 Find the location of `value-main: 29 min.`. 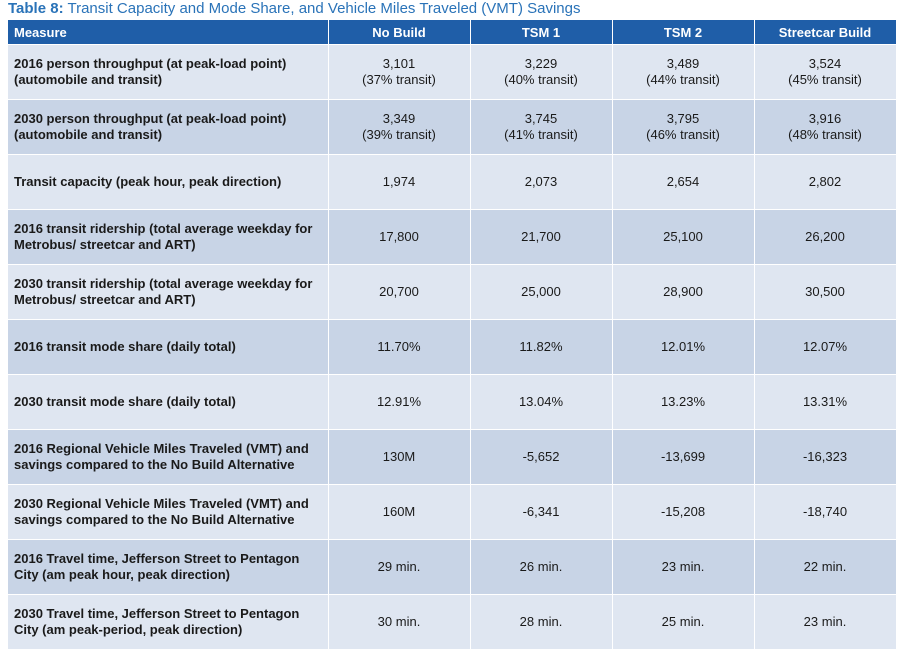

value-main: 29 min. is located at coordinates (399, 567).